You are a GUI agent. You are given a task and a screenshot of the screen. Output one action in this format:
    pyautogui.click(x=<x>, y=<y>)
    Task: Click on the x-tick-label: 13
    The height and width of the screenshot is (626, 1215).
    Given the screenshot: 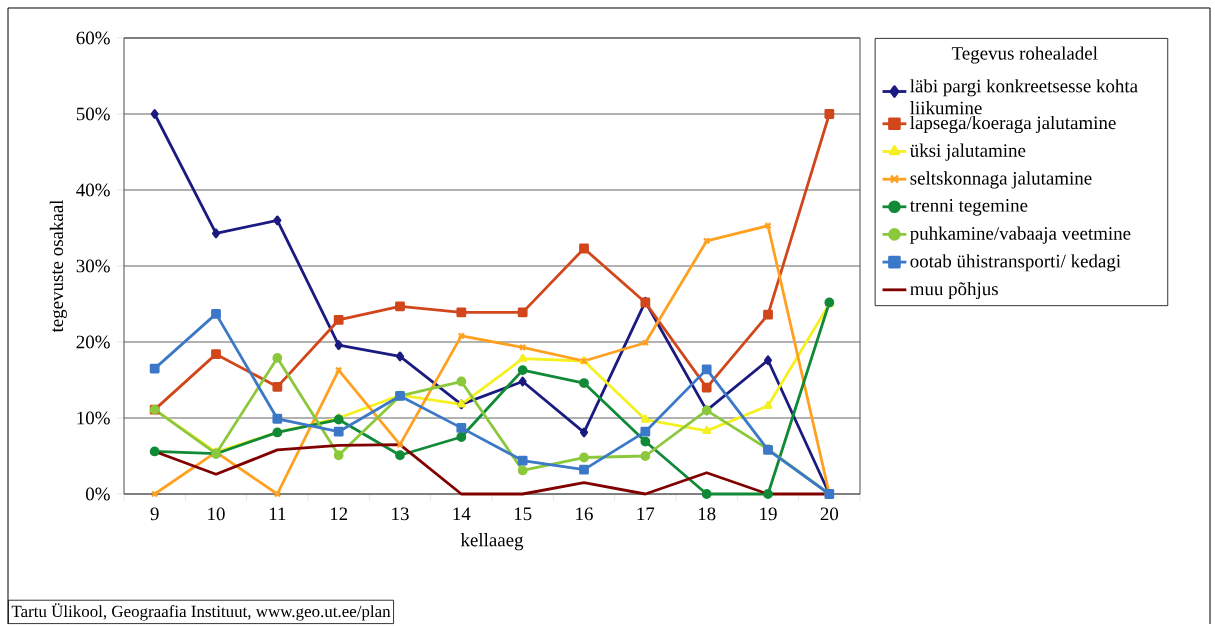 What is the action you would take?
    pyautogui.click(x=400, y=514)
    